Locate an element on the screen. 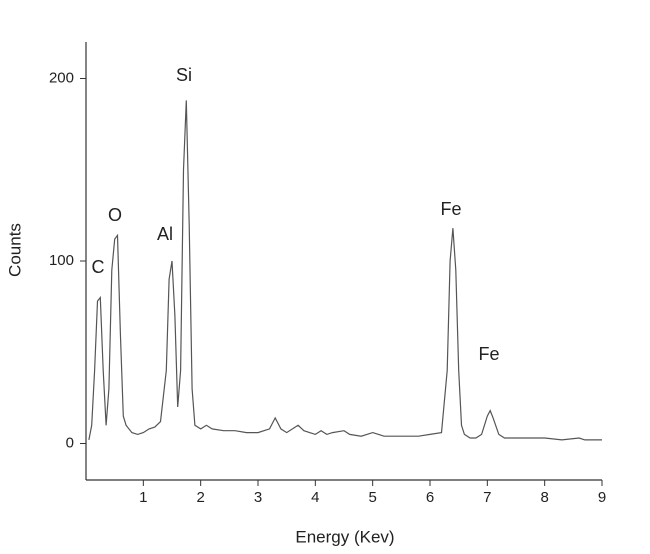  x-tick-label: 4 is located at coordinates (315, 497).